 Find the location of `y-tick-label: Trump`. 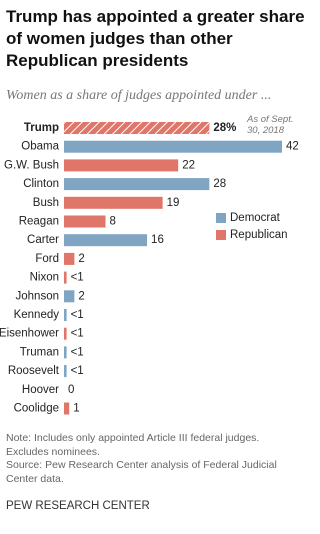

y-tick-label: Trump is located at coordinates (41, 128).